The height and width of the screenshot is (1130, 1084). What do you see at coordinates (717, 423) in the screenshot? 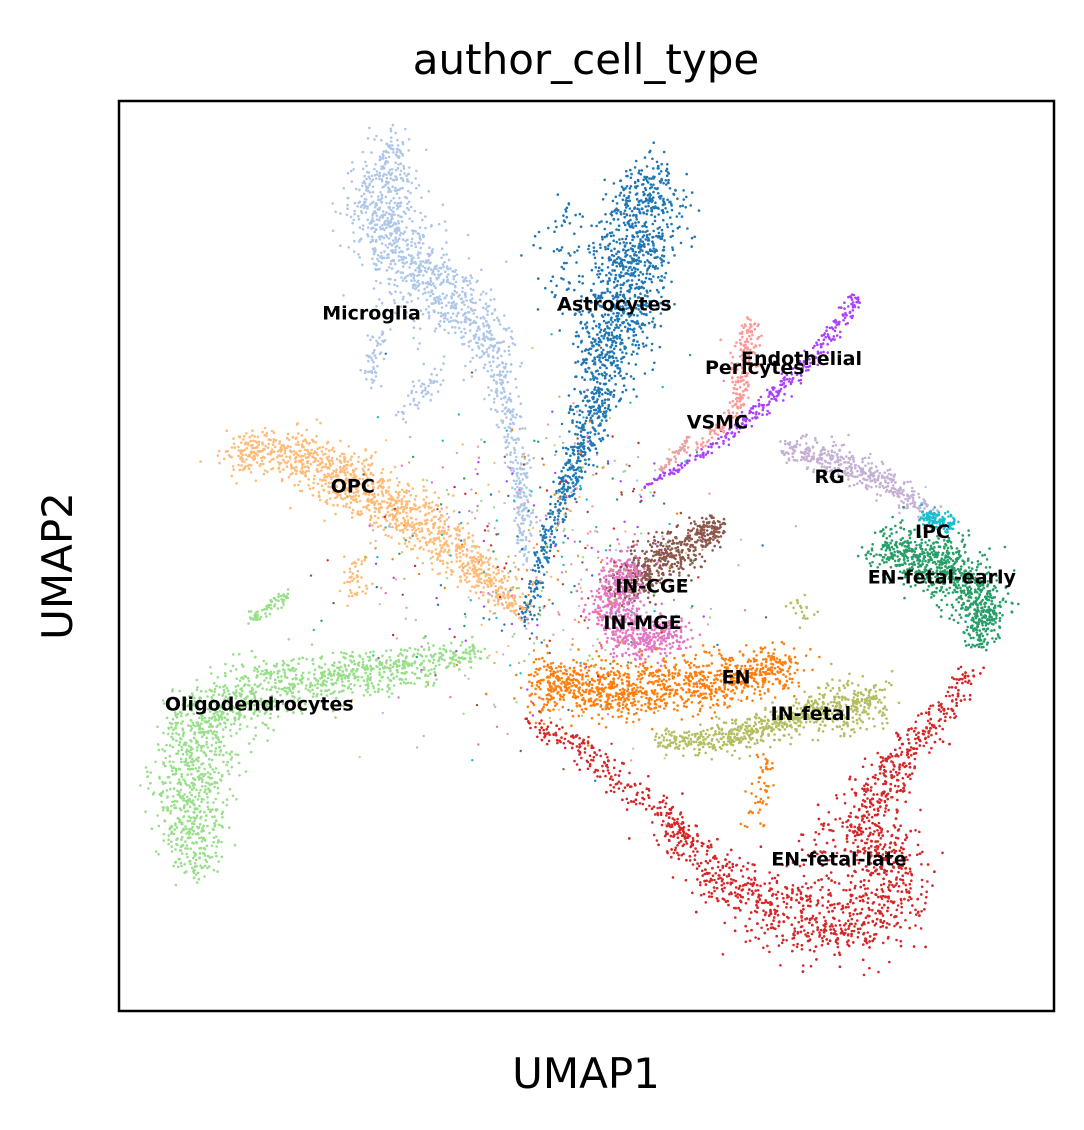
I see `cluster-label-vsmc: VSMC` at bounding box center [717, 423].